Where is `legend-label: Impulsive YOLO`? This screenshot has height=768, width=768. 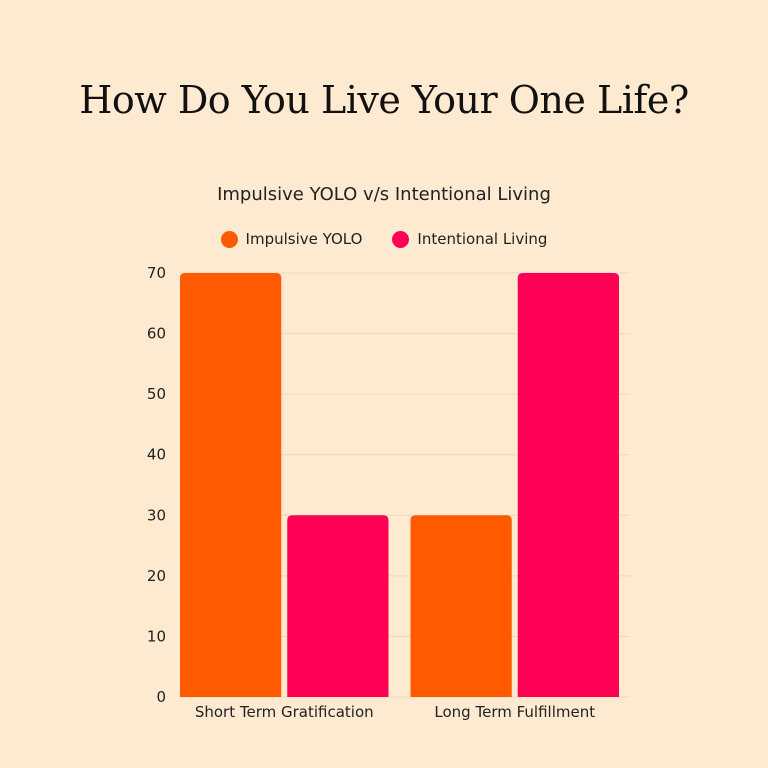 legend-label: Impulsive YOLO is located at coordinates (304, 239).